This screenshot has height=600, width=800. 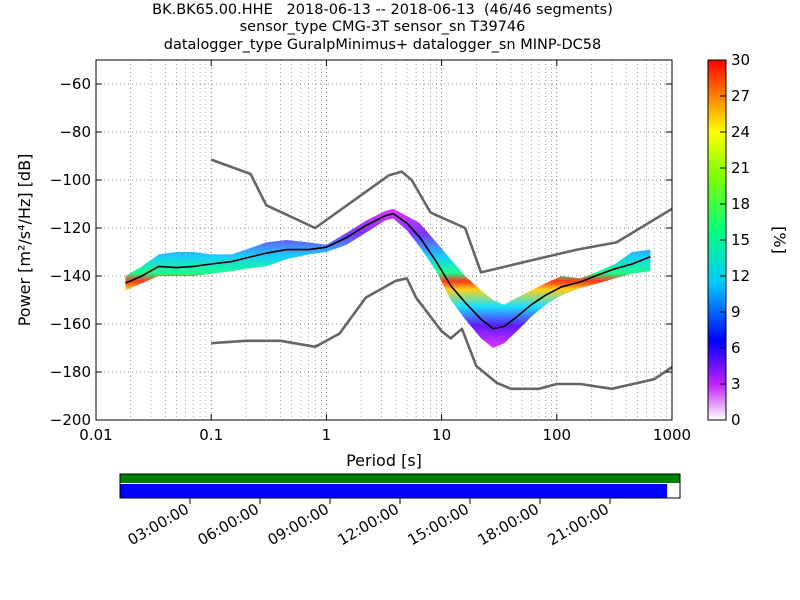 I want to click on y-tick-label: −100, so click(x=70, y=180).